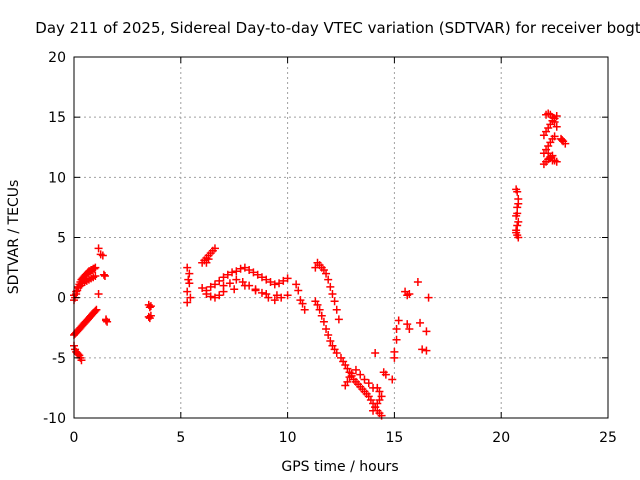 The height and width of the screenshot is (480, 640). Describe the element at coordinates (61, 239) in the screenshot. I see `y-tick-label: 5` at that location.